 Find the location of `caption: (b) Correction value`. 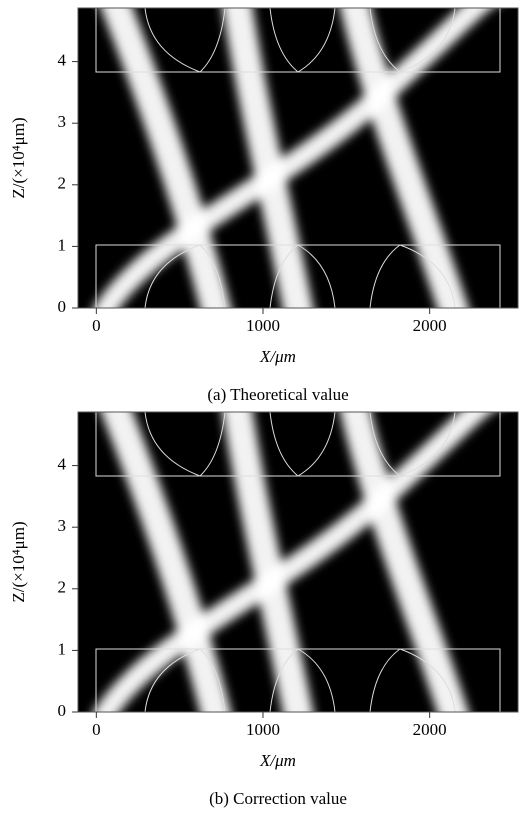

caption: (b) Correction value is located at coordinates (278, 798).